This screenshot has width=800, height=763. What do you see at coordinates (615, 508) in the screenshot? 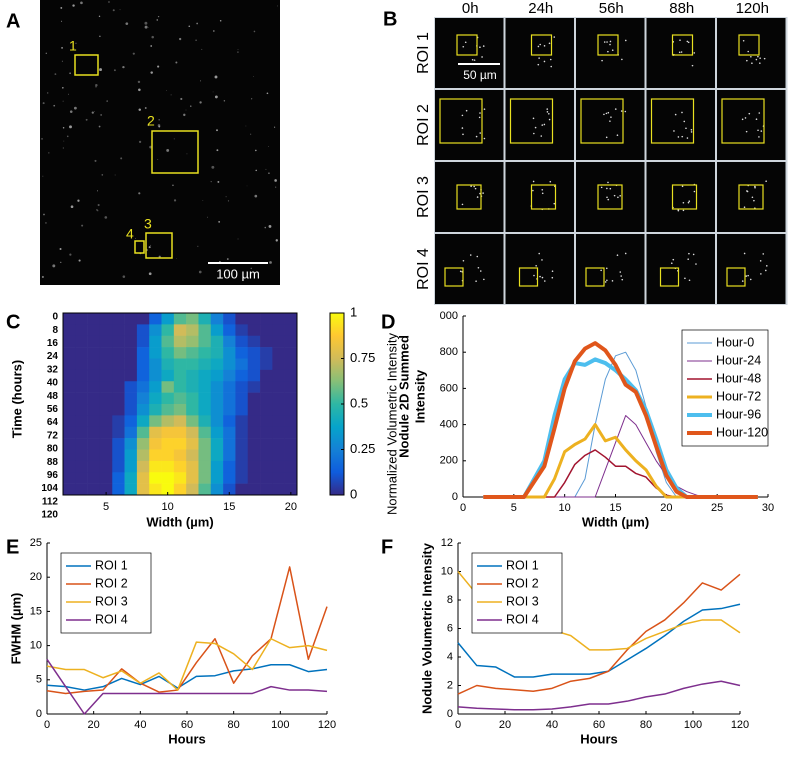
I see `x-tick-label: 15` at bounding box center [615, 508].